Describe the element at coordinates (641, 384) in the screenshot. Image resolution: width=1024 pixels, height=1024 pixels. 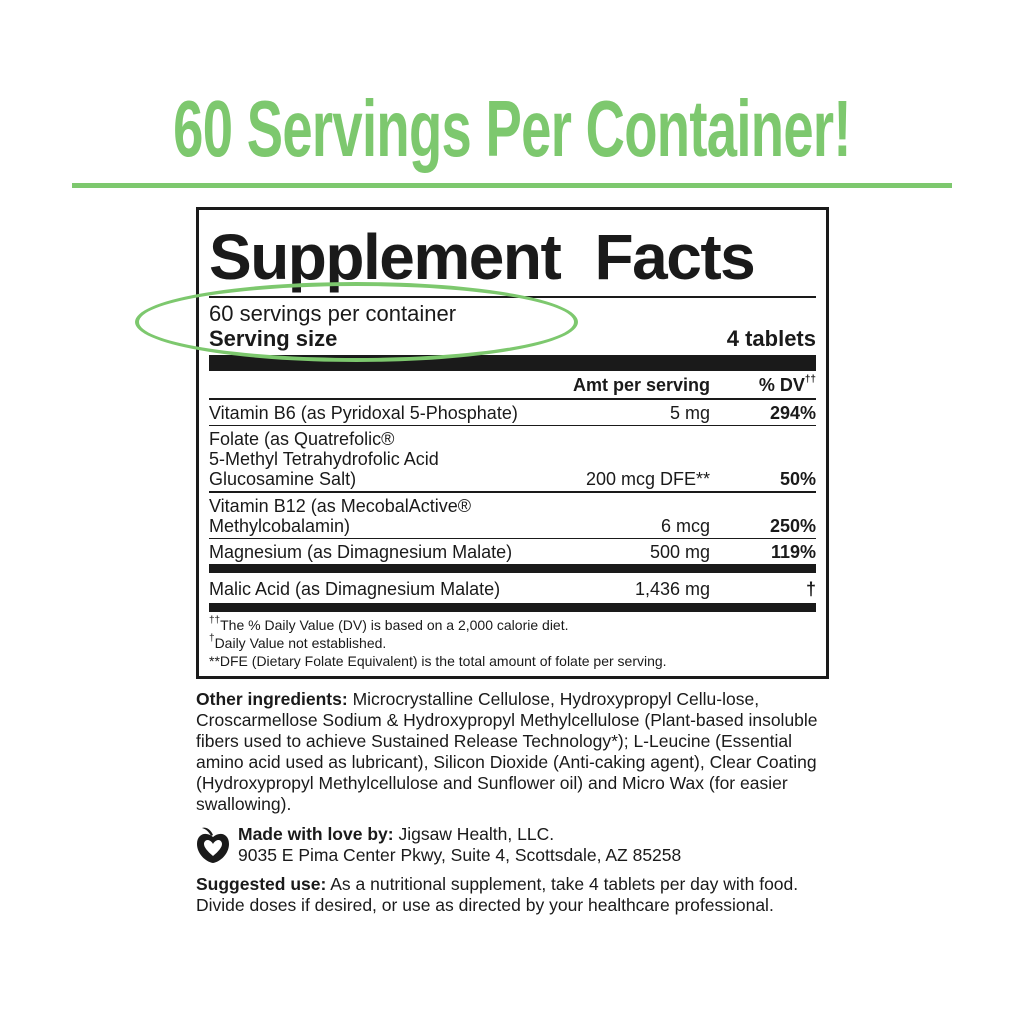
I see `header-amount: Amt per serving` at that location.